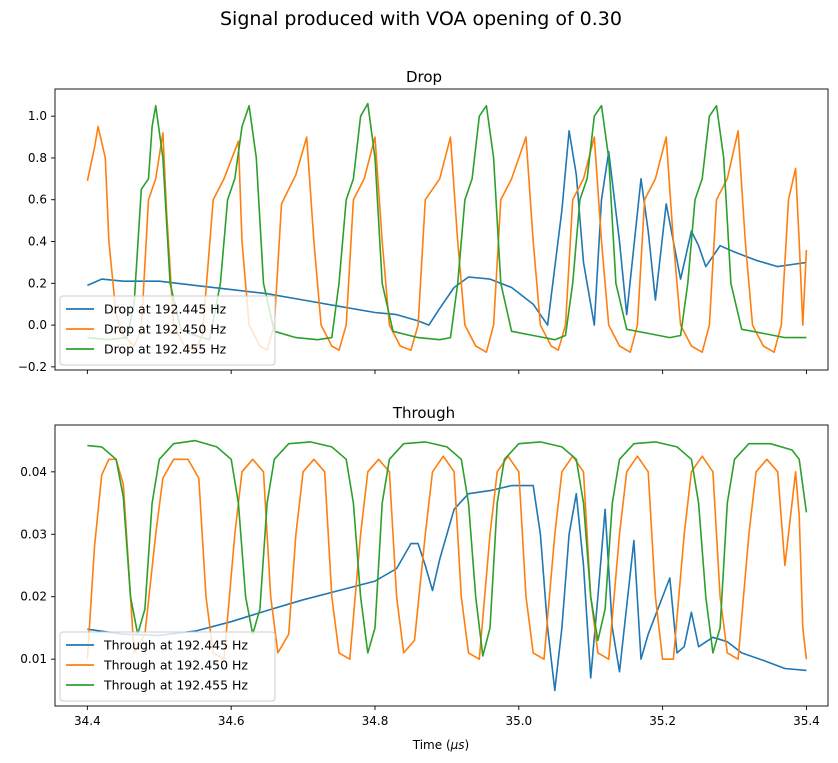 This screenshot has height=763, width=838. What do you see at coordinates (175, 685) in the screenshot?
I see `through-legend-label: Through at 192.455 Hz` at bounding box center [175, 685].